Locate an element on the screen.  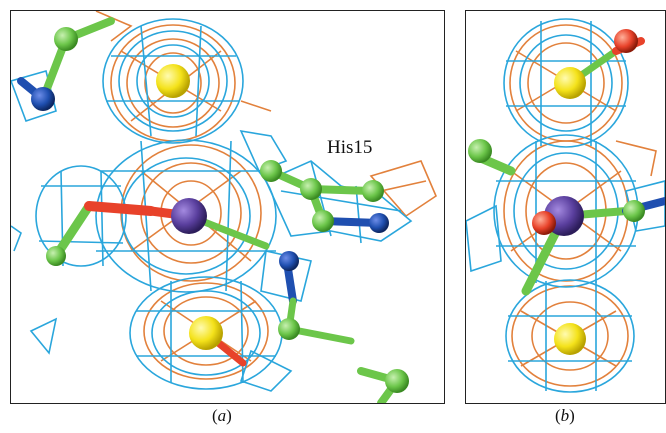
metal-atom is located at coordinates (189, 216).